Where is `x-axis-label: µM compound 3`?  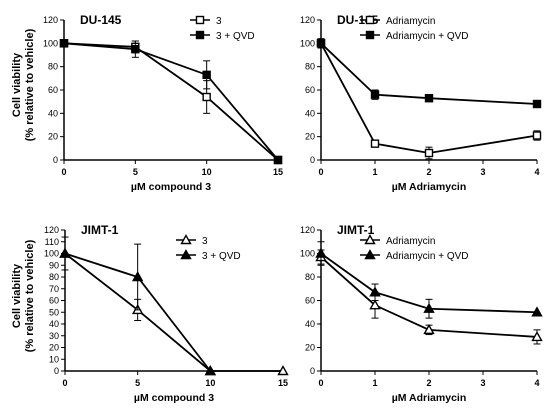
x-axis-label: µM compound 3 is located at coordinates (174, 398).